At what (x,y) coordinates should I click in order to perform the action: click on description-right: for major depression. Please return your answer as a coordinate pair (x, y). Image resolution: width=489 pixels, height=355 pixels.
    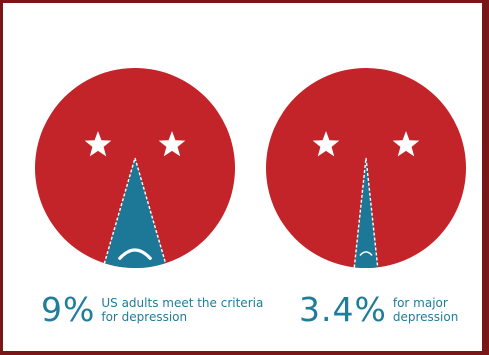
    Looking at the image, I should click on (425, 310).